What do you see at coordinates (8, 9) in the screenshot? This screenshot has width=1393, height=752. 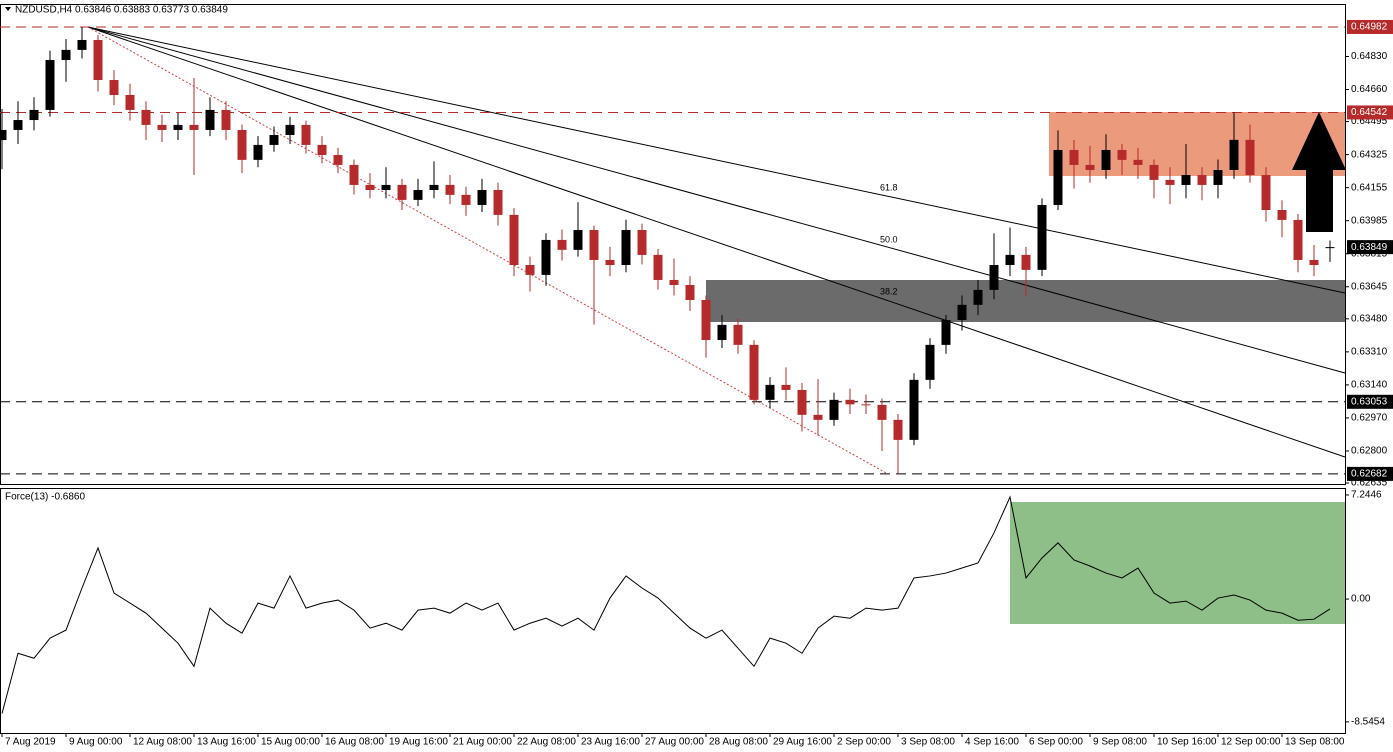 I see `menu-icon` at bounding box center [8, 9].